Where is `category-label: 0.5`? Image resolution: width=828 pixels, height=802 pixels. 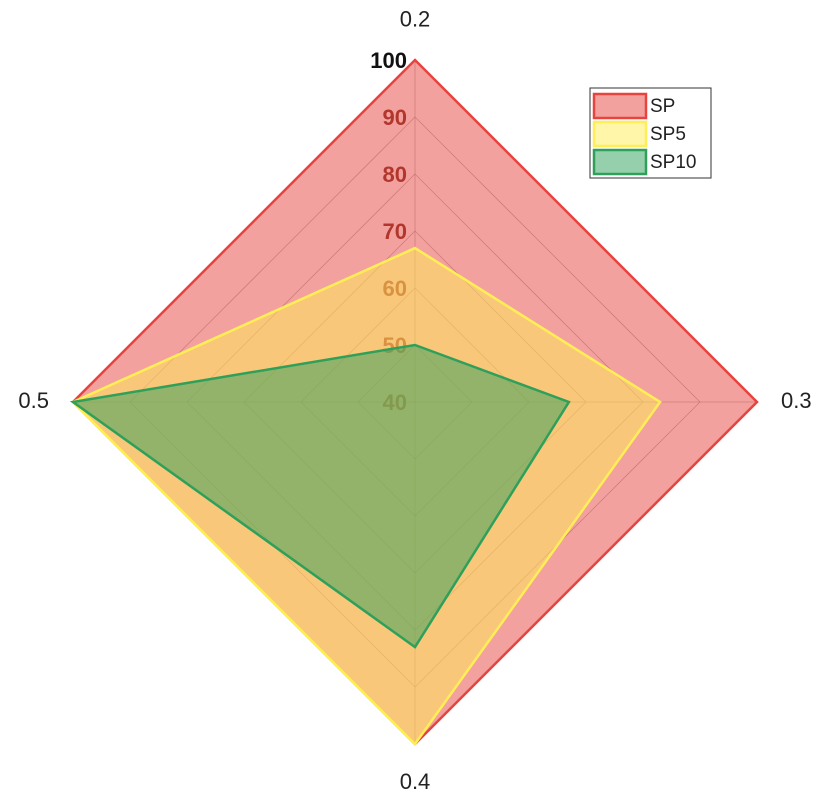
category-label: 0.5 is located at coordinates (33, 400).